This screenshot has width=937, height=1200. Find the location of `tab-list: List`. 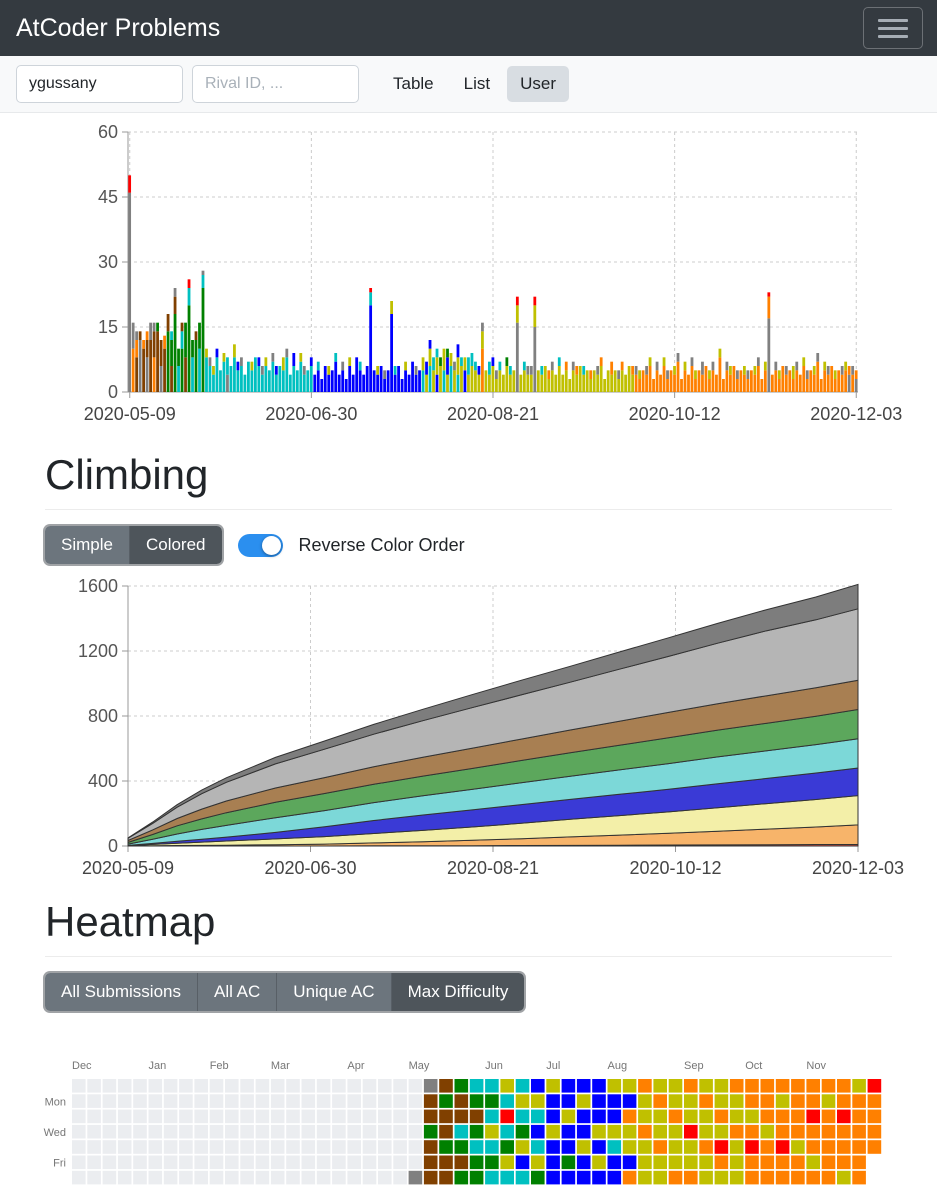

tab-list: List is located at coordinates (477, 84).